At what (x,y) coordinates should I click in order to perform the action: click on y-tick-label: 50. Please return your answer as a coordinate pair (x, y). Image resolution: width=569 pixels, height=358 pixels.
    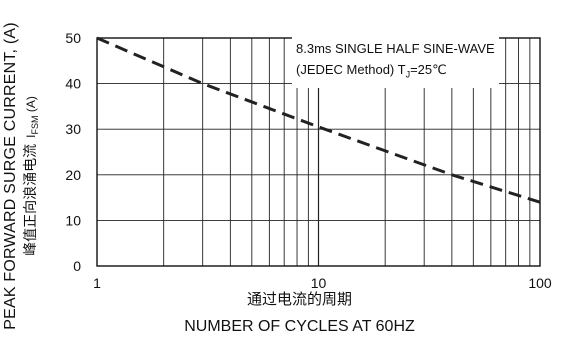
    Looking at the image, I should click on (73, 38).